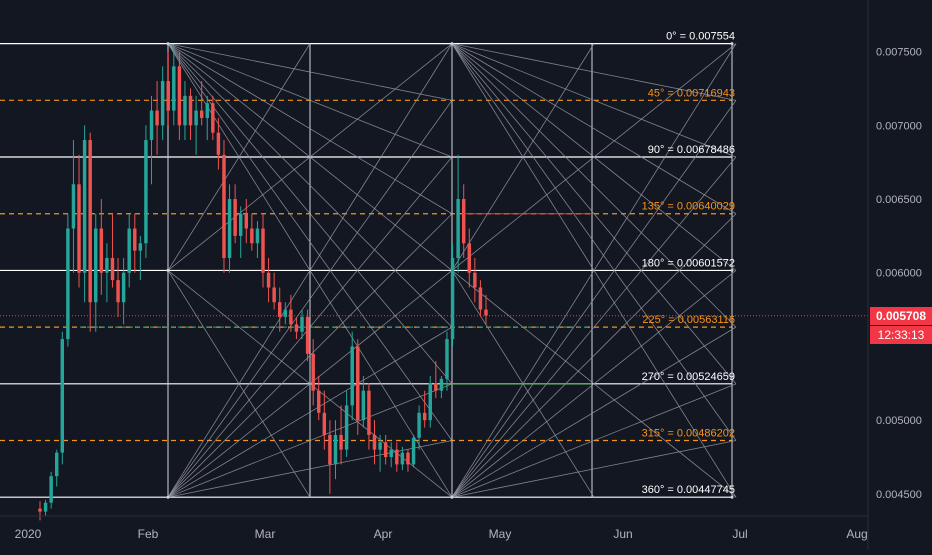 This screenshot has width=932, height=555. I want to click on gann-level-label-6: 270° = 0.00524659, so click(688, 377).